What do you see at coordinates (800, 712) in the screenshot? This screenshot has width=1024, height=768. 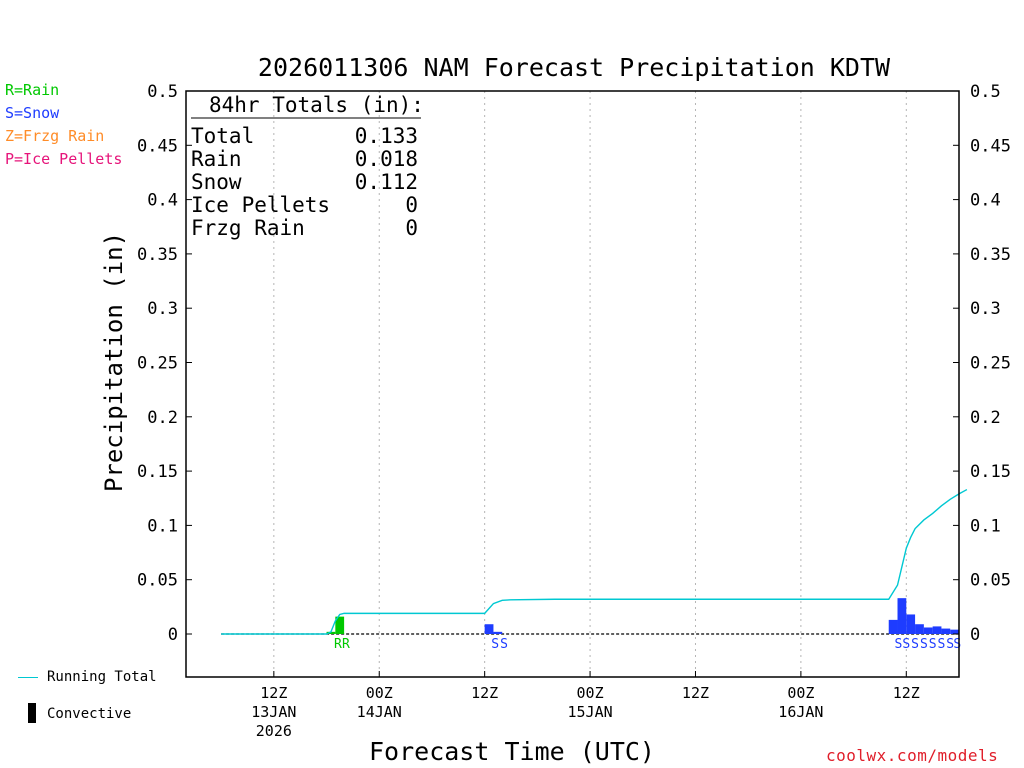 I see `x-tick-label: 16JAN` at bounding box center [800, 712].